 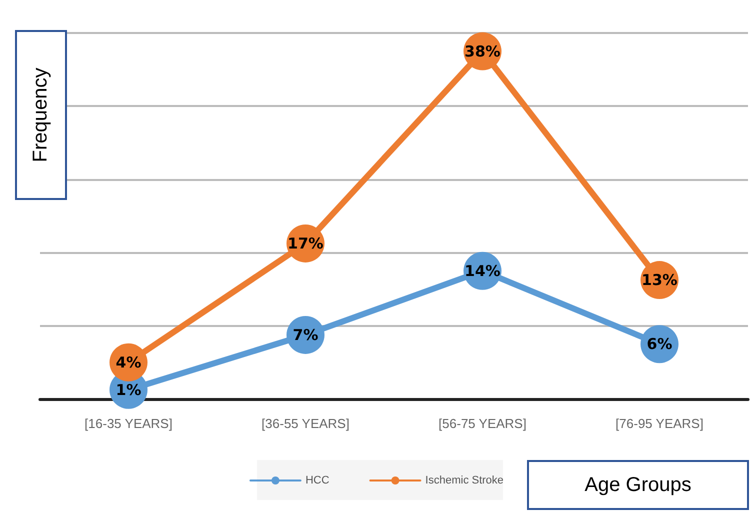 I want to click on label-frame: Frequency, so click(x=41, y=115).